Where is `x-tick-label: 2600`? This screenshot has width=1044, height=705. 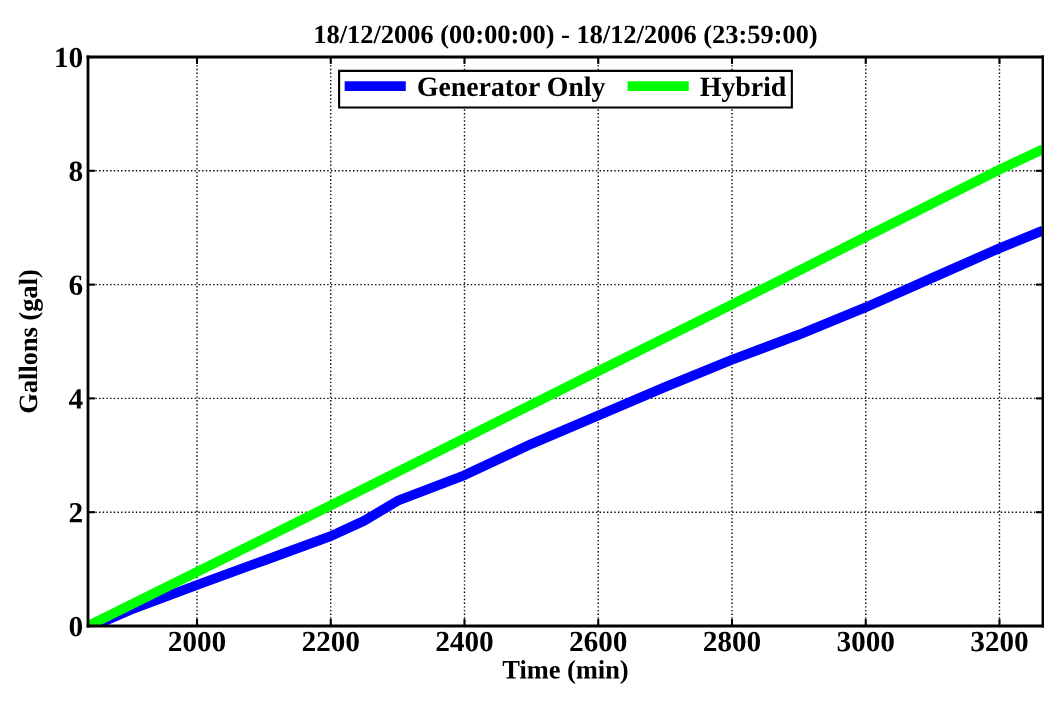 x-tick-label: 2600 is located at coordinates (598, 641).